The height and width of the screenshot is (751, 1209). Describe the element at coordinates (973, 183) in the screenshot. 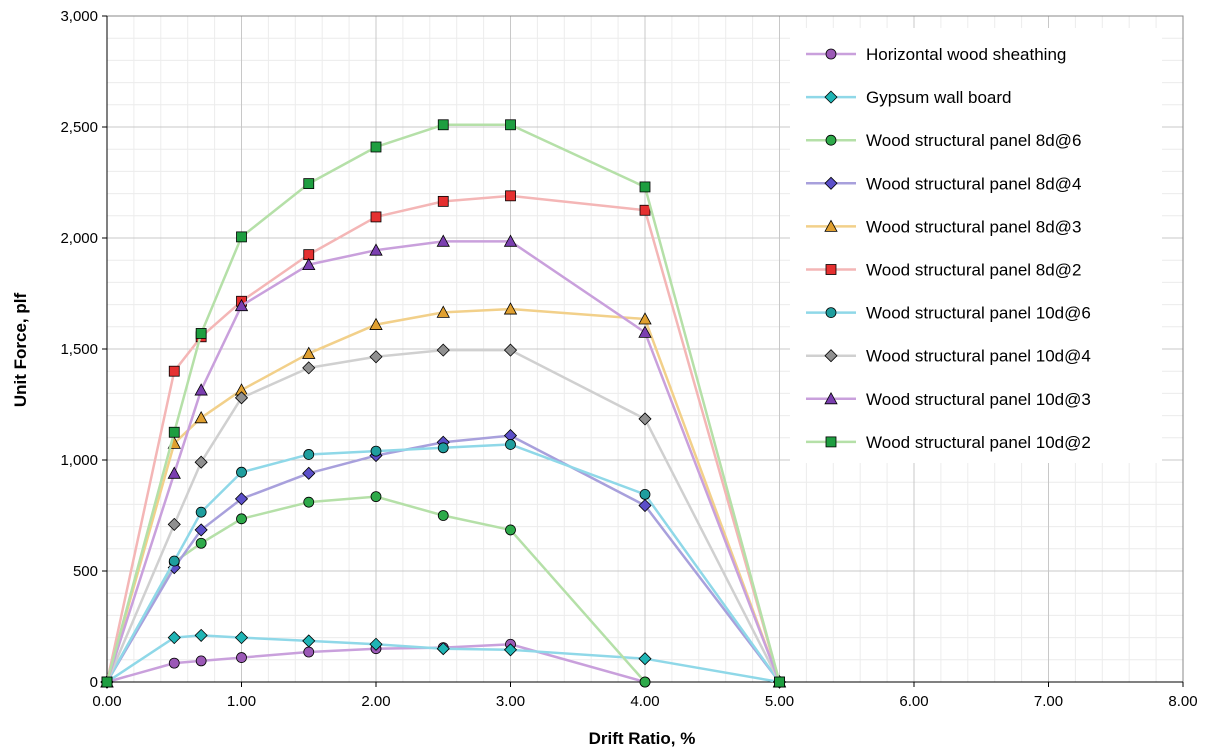

I see `legend-label: Wood structural panel 8d@4` at that location.